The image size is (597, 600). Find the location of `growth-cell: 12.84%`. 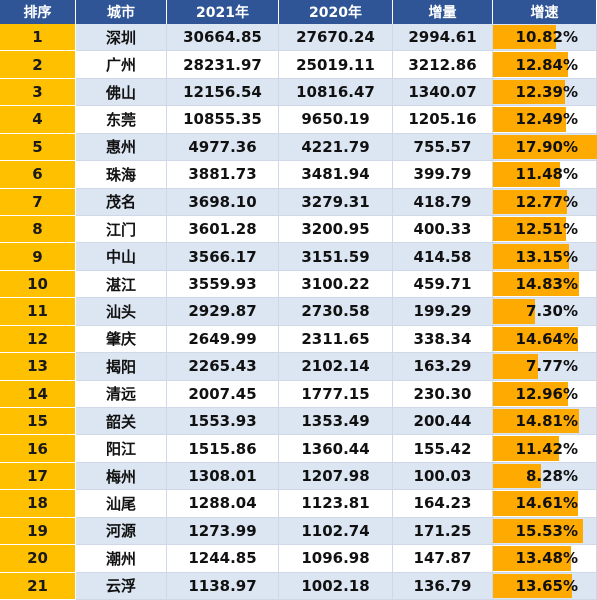

growth-cell: 12.84% is located at coordinates (545, 65).